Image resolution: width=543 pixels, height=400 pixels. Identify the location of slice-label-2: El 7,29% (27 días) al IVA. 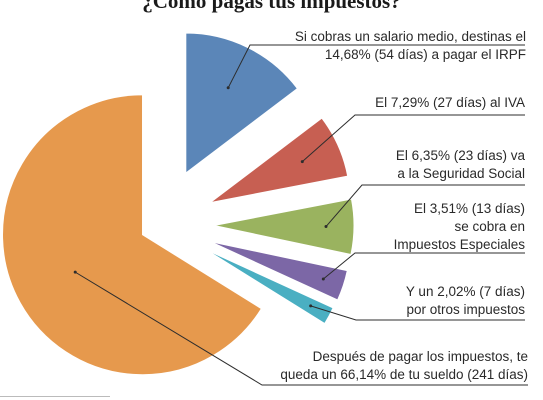
(450, 103).